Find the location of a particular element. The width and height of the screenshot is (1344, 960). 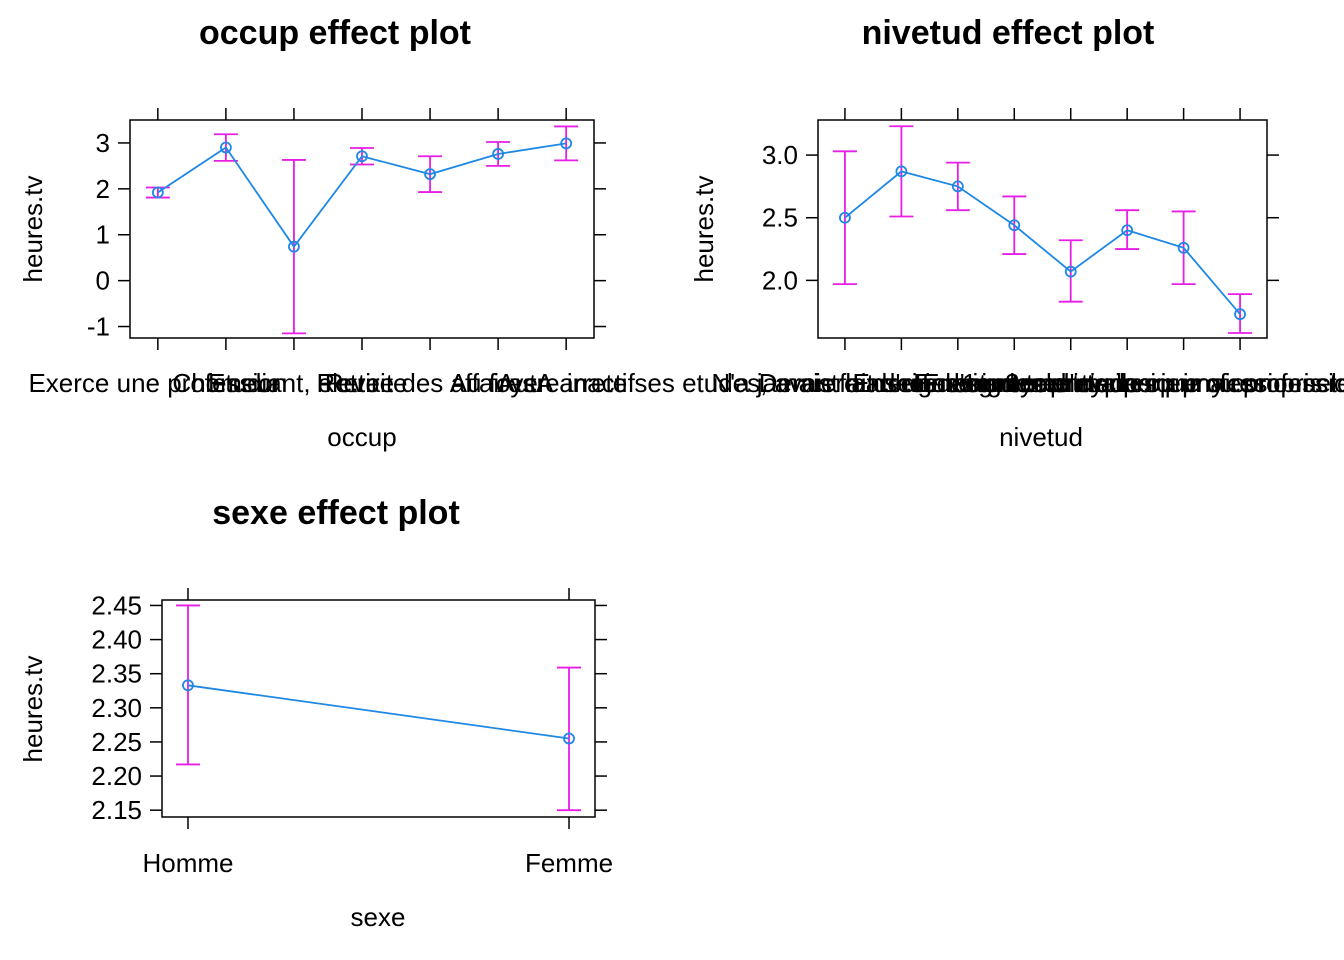

y-tick-label: 2.20 is located at coordinates (116, 776).